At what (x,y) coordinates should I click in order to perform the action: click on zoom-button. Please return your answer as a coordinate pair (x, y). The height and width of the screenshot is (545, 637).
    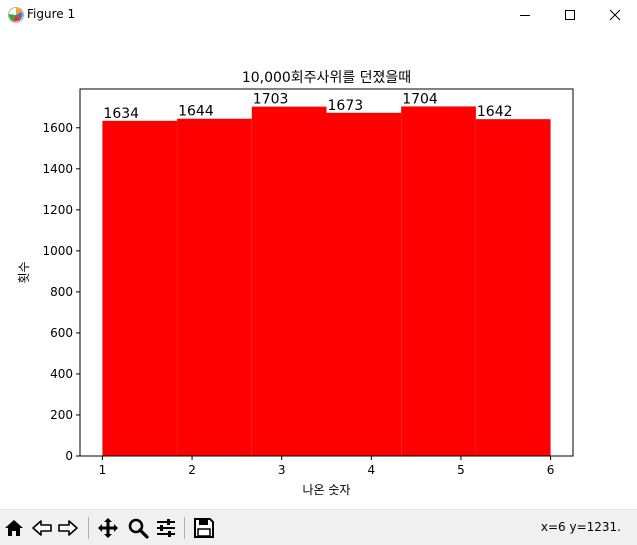
    Looking at the image, I should click on (138, 528).